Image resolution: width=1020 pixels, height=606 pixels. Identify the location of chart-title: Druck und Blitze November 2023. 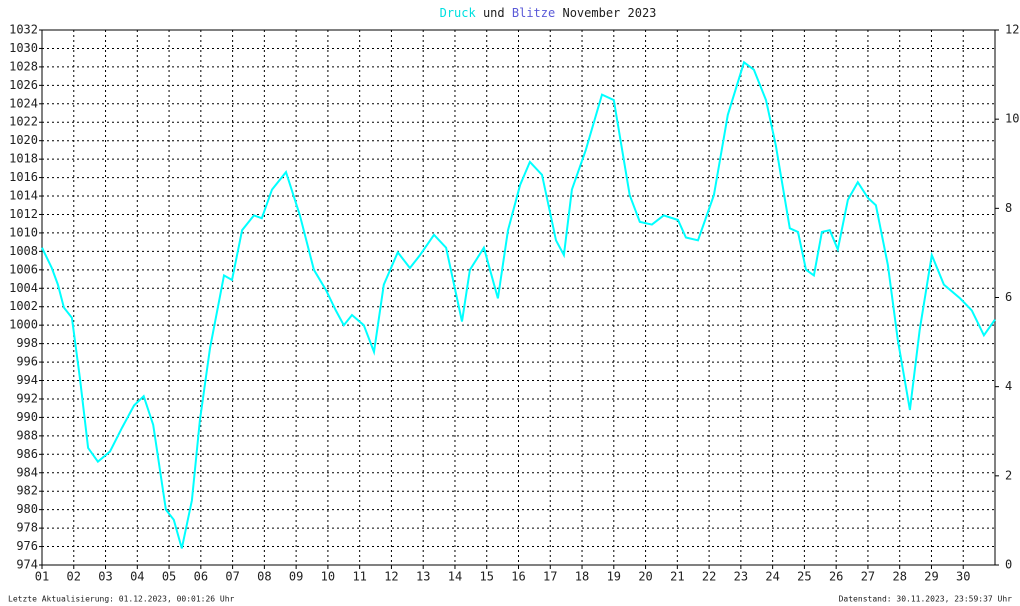
(548, 13).